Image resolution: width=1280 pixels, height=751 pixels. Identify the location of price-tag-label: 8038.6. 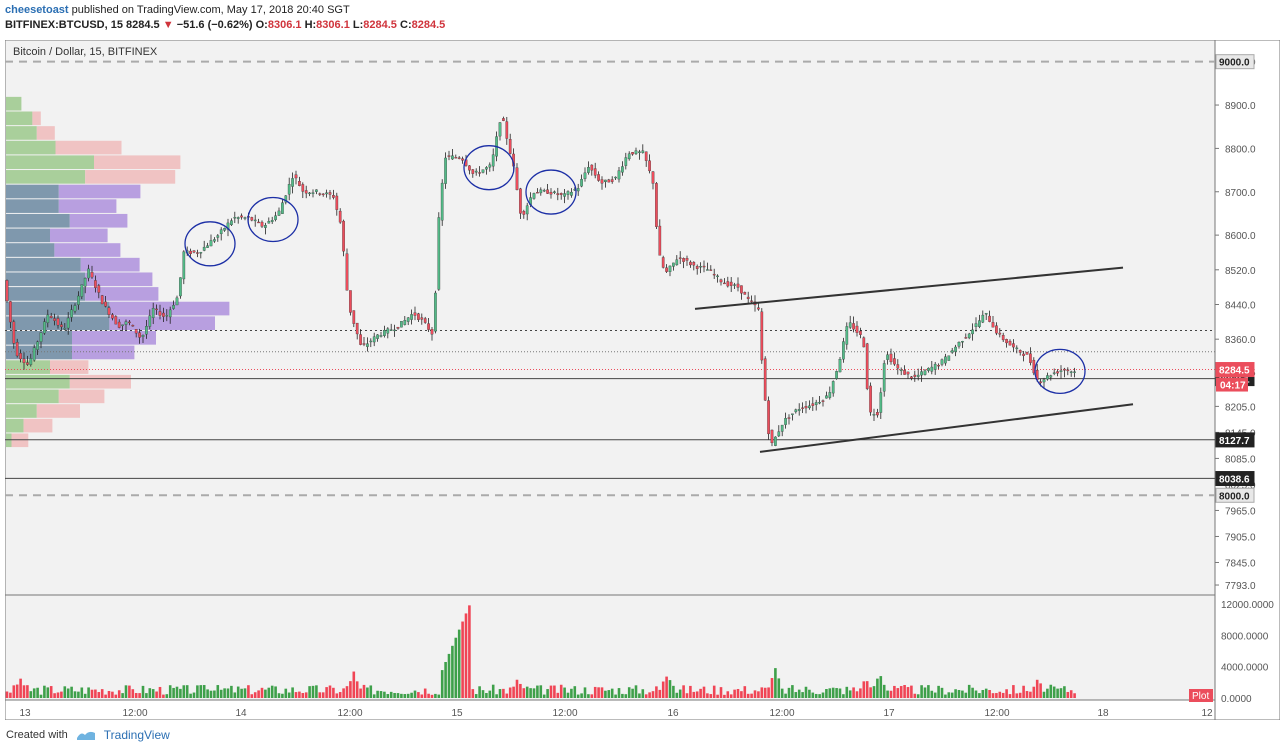
(1234, 480).